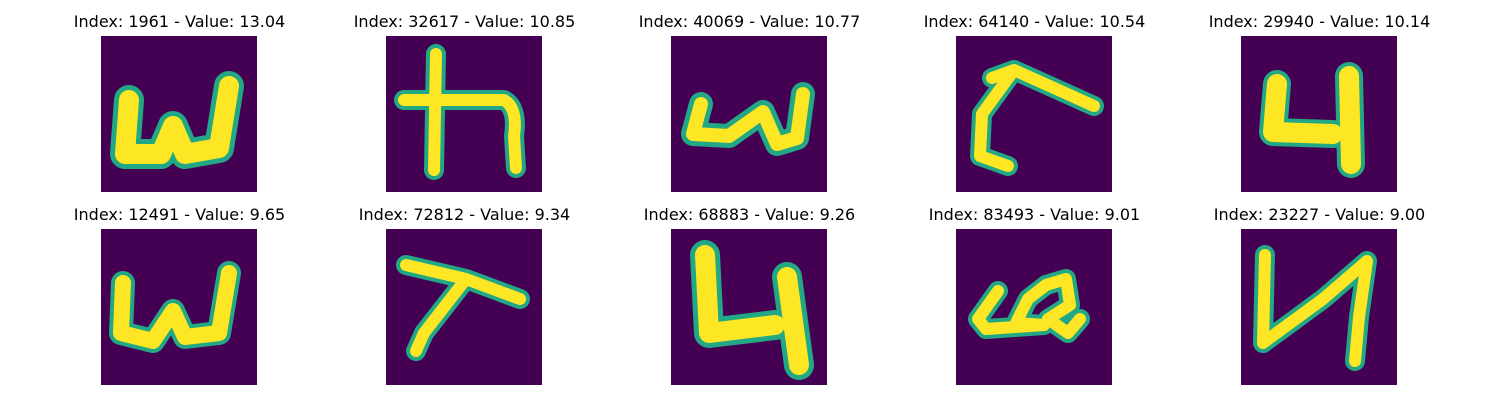 Image resolution: width=1500 pixels, height=400 pixels. I want to click on panel-7: Index: 72812 - Value: 9.34, so click(464, 300).